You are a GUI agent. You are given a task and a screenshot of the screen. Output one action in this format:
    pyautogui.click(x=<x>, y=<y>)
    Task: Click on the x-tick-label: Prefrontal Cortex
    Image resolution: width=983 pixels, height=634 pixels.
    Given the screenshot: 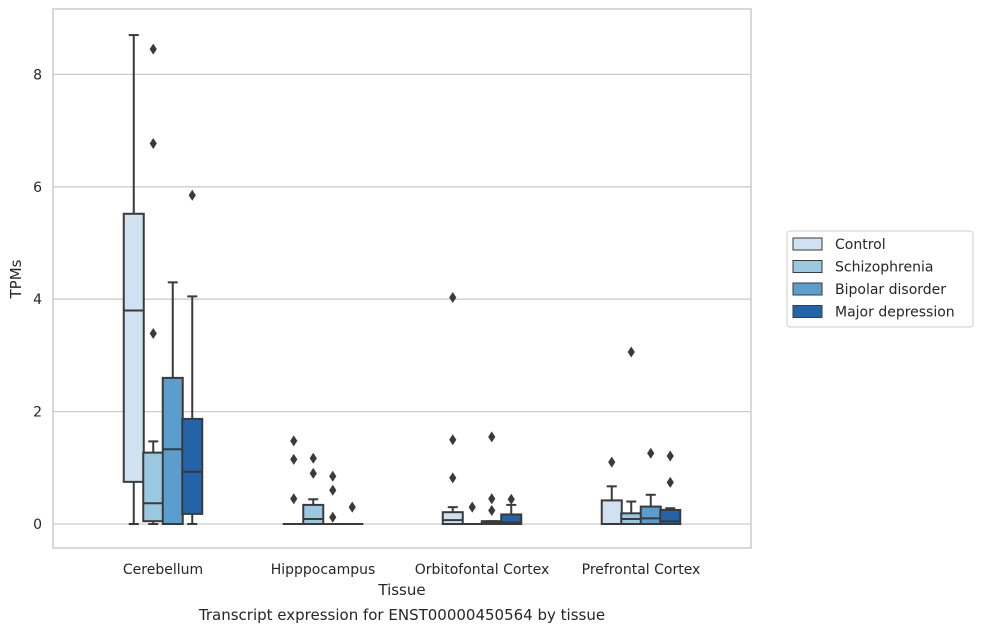 What is the action you would take?
    pyautogui.click(x=641, y=570)
    